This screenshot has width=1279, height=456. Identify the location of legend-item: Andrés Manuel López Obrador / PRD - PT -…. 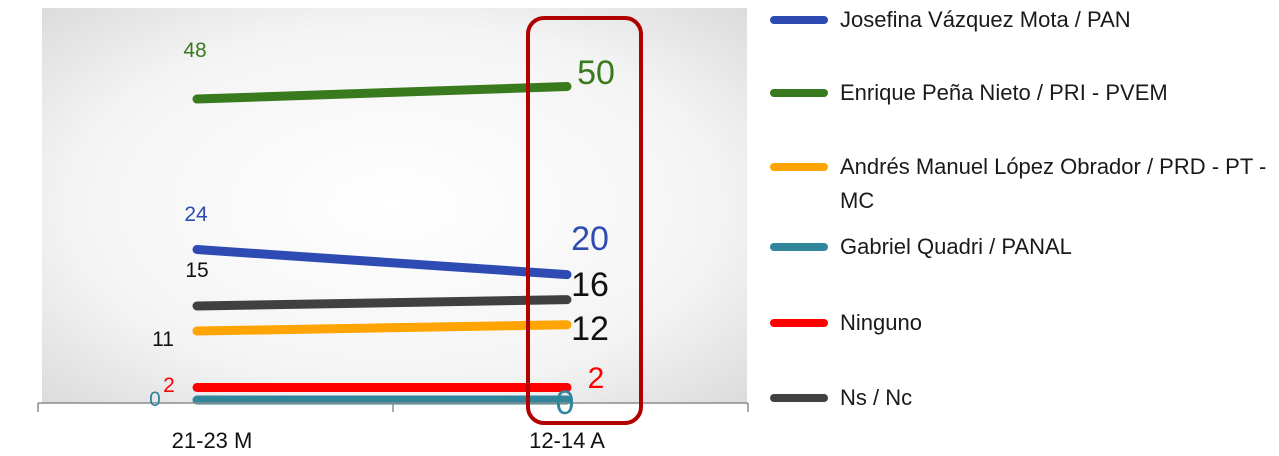
(1020, 184).